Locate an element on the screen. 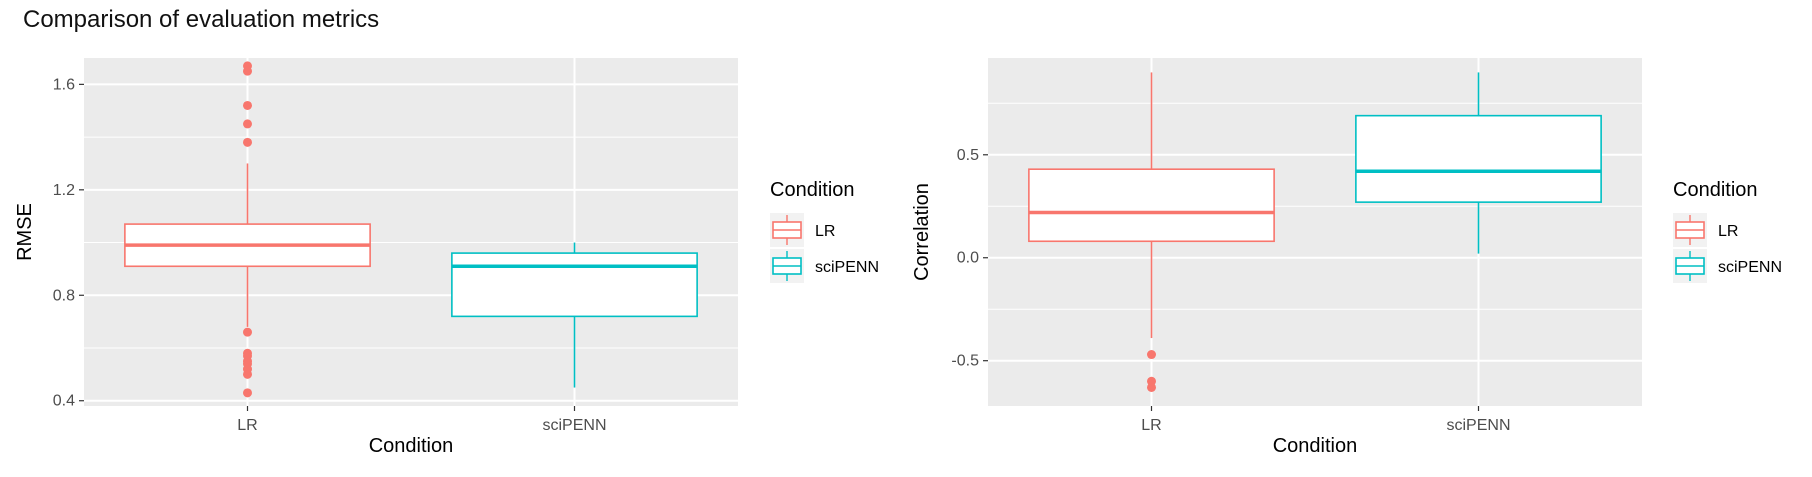  y-tick-label: -0.5 is located at coordinates (965, 361).